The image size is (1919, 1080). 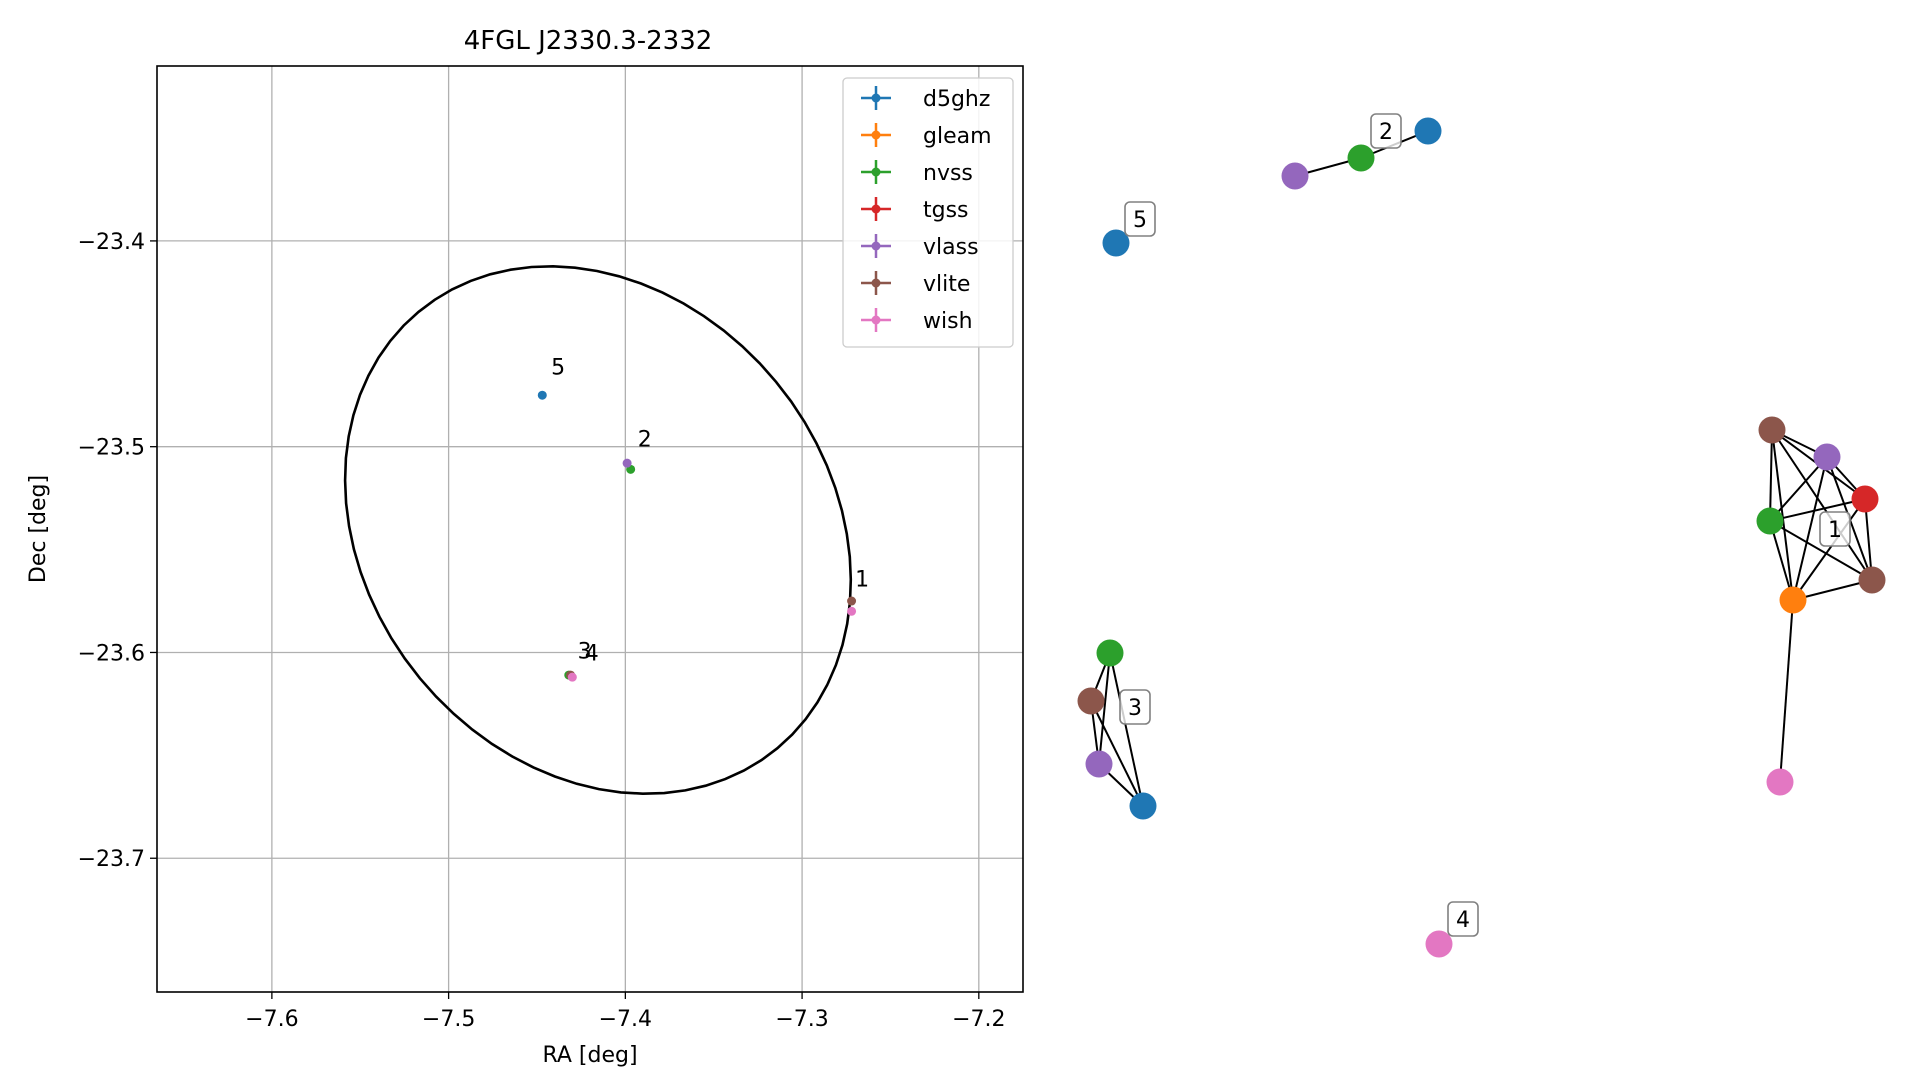 I want to click on network-node-c1-vlite-b, so click(x=1872, y=580).